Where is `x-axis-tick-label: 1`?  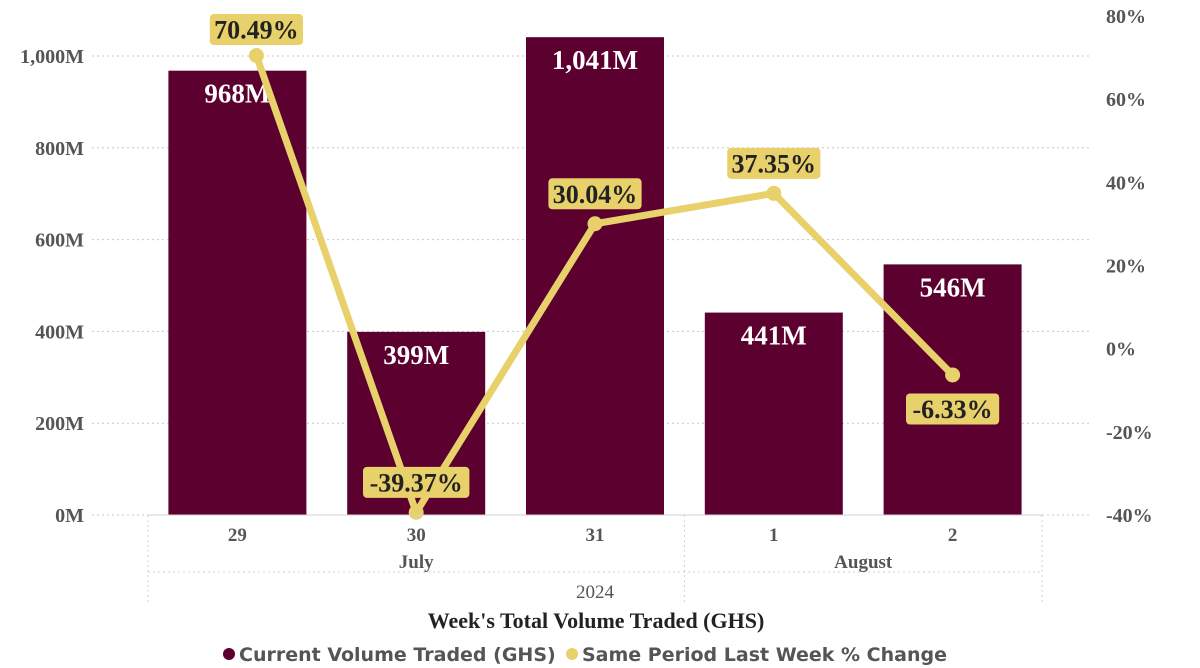
x-axis-tick-label: 1 is located at coordinates (774, 535).